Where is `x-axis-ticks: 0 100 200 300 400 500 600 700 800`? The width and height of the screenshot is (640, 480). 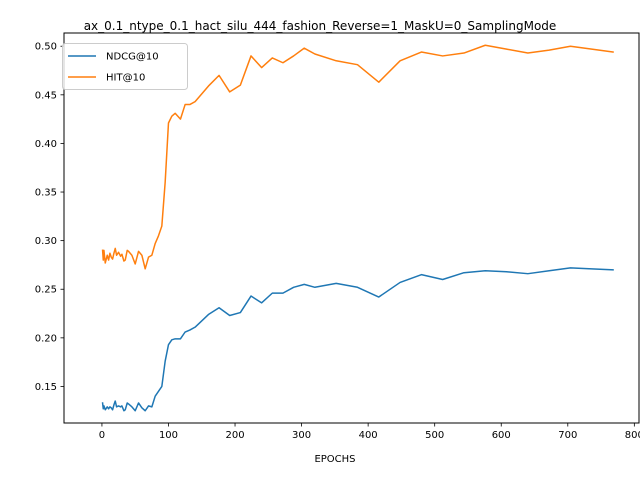 x-axis-ticks: 0 100 200 300 400 500 600 700 800 is located at coordinates (369, 432).